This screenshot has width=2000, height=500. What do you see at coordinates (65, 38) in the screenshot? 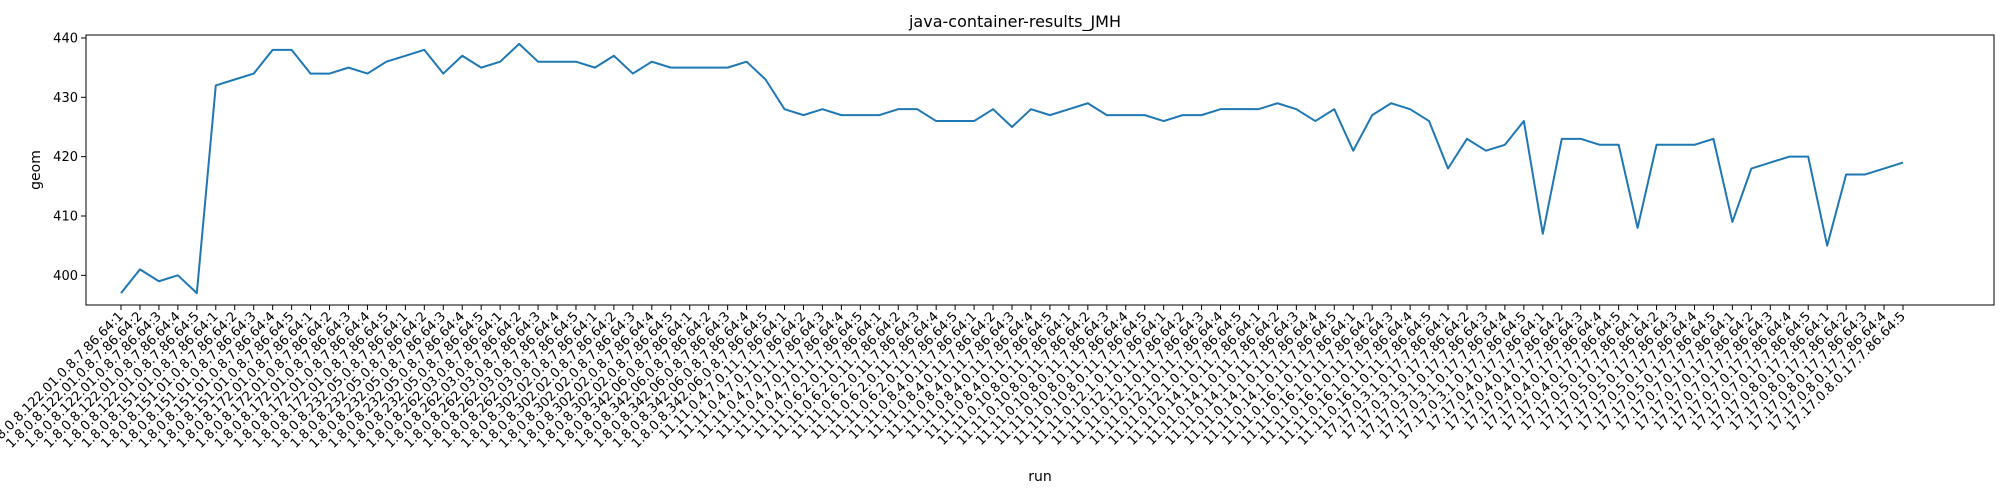
I see `y-tick-label: 440` at bounding box center [65, 38].